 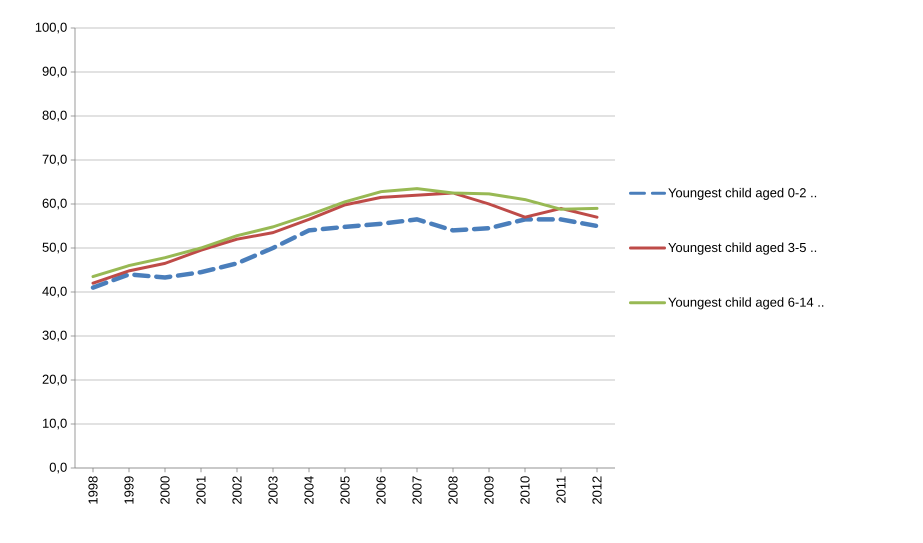 I want to click on x-tick-label: 2007, so click(x=417, y=490).